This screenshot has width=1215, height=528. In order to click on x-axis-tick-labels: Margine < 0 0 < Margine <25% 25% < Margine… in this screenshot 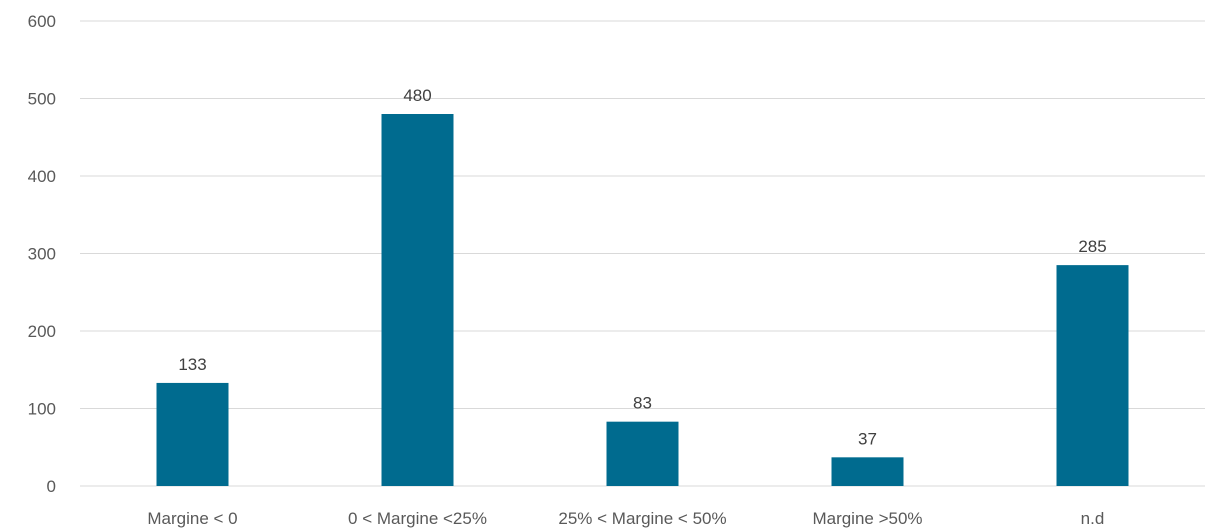, I will do `click(625, 518)`.